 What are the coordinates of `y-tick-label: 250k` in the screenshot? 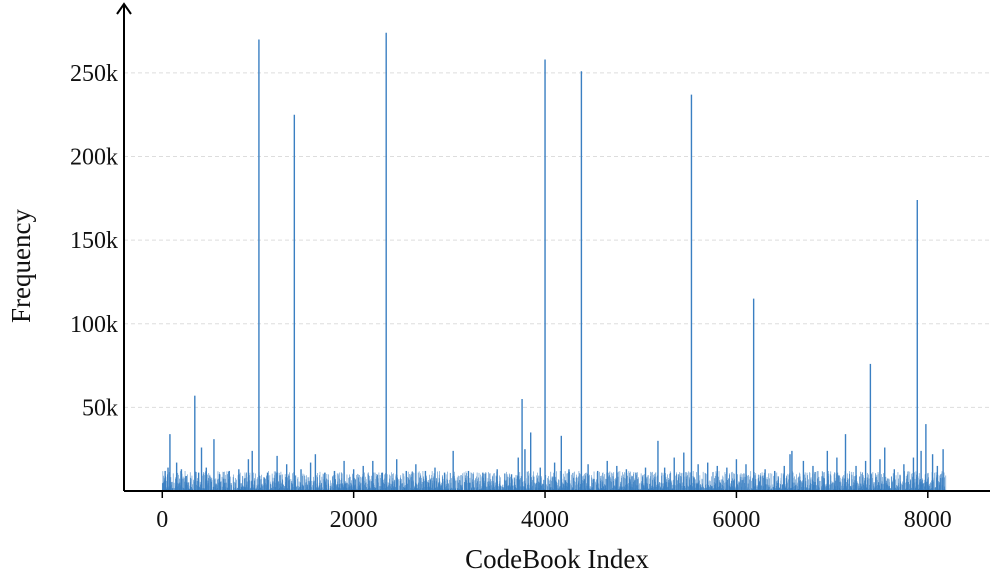 It's located at (94, 74).